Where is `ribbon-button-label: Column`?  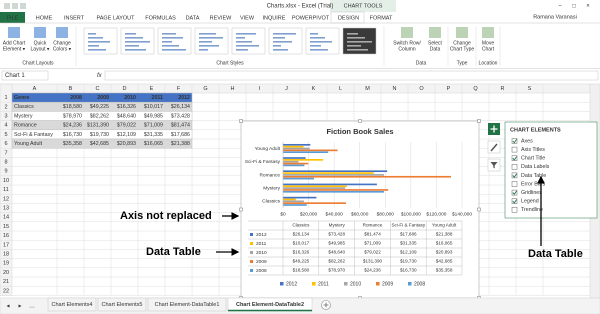
ribbon-button-label: Column is located at coordinates (406, 49).